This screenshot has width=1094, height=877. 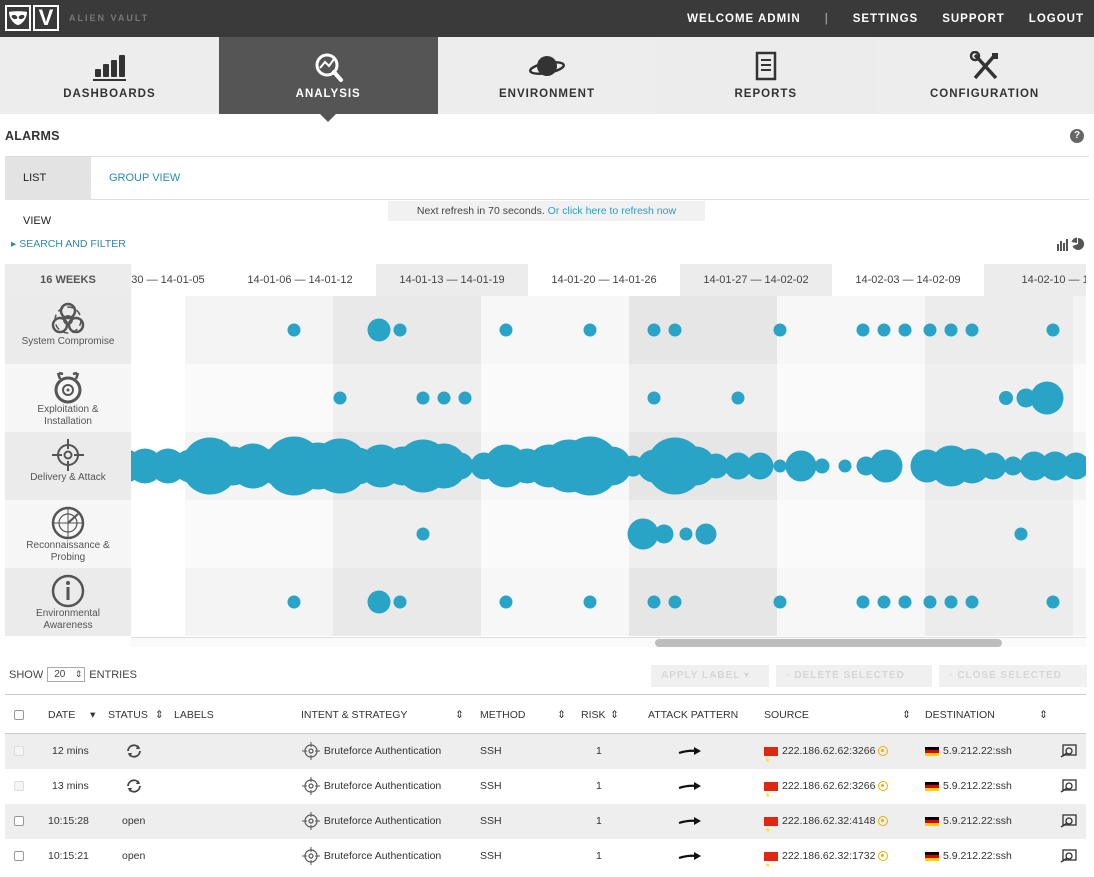 What do you see at coordinates (1035, 280) in the screenshot?
I see `week-label: 14-02-10 — 14-` at bounding box center [1035, 280].